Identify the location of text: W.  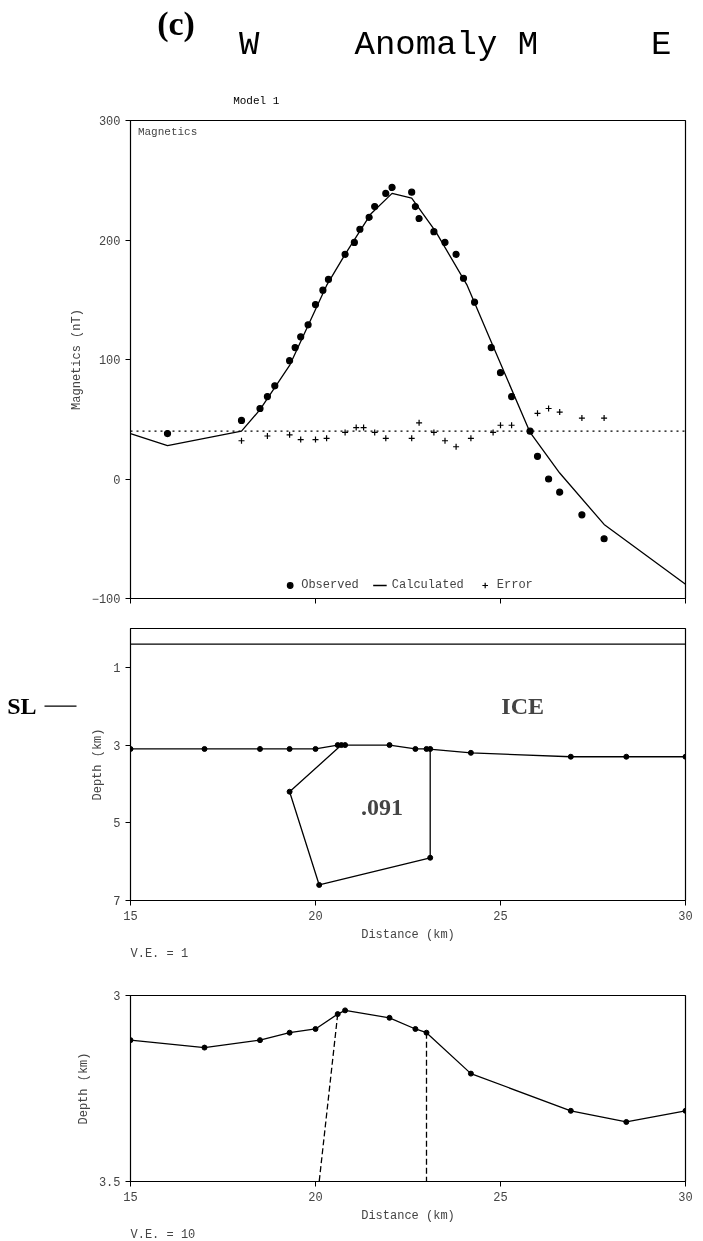
(249, 45).